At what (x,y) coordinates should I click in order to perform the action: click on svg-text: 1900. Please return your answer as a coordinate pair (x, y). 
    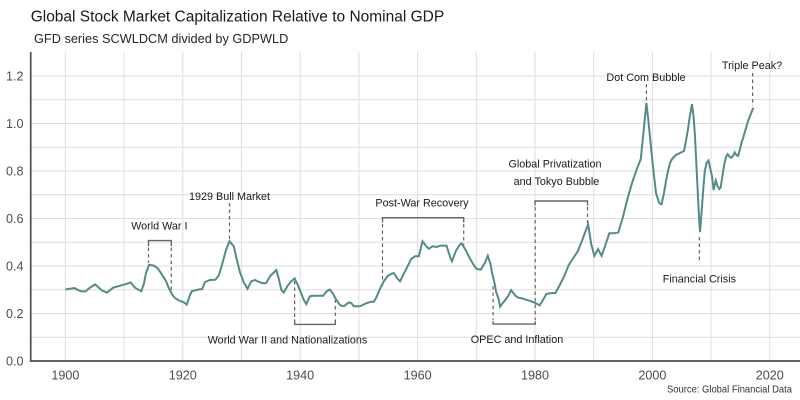
    Looking at the image, I should click on (65, 376).